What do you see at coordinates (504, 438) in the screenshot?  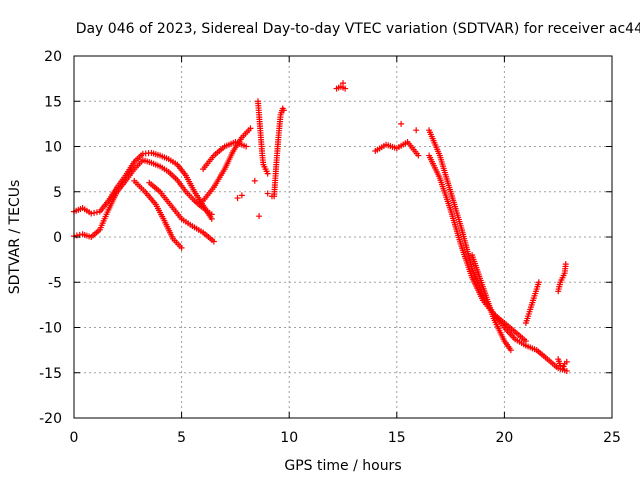 I see `x-tick-label-4: 20` at bounding box center [504, 438].